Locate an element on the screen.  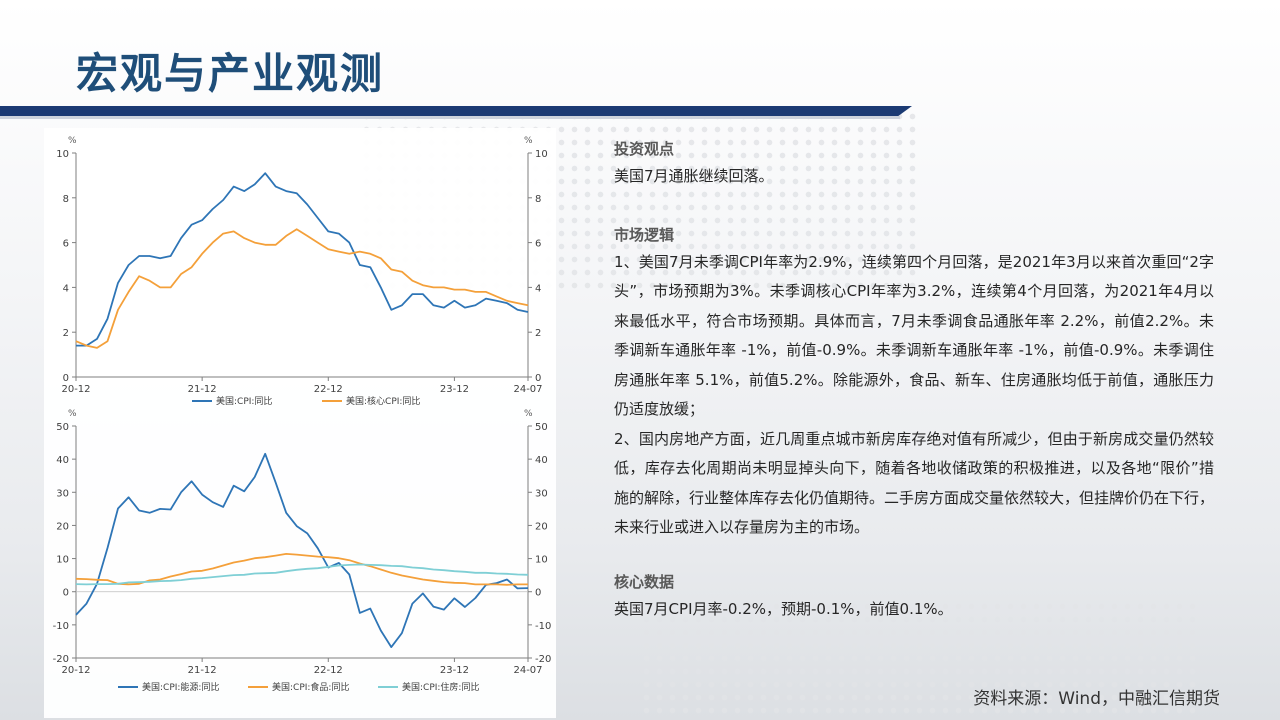
chart-bottom-legend-label-1: 美国:CPI:能源:同比 is located at coordinates (180, 687).